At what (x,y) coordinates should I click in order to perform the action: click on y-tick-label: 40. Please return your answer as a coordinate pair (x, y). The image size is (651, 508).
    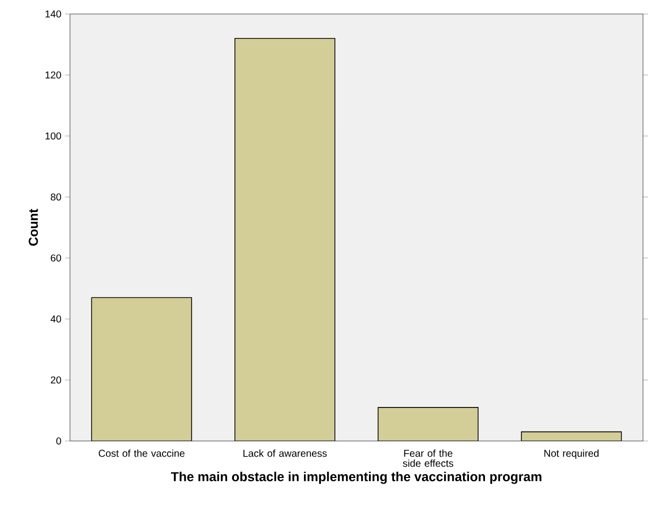
    Looking at the image, I should click on (56, 319).